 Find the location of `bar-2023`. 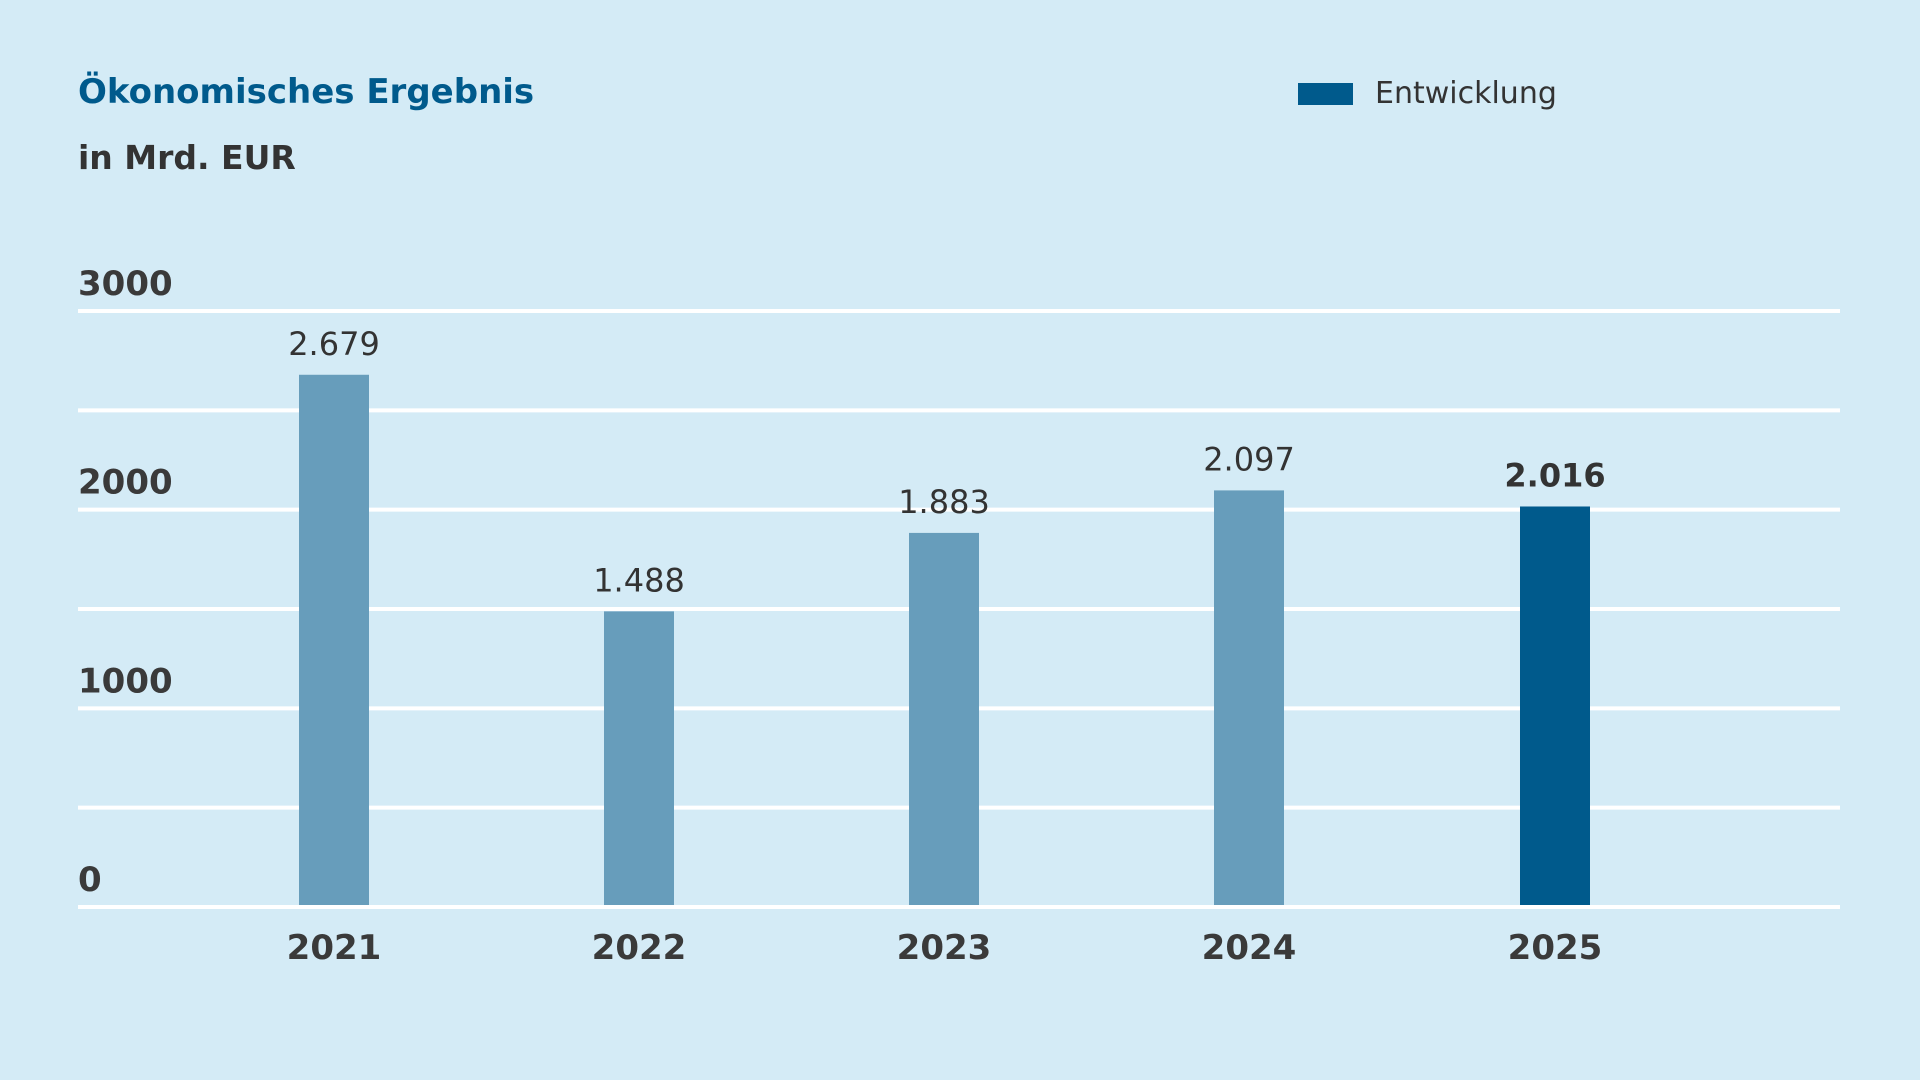

bar-2023 is located at coordinates (944, 718).